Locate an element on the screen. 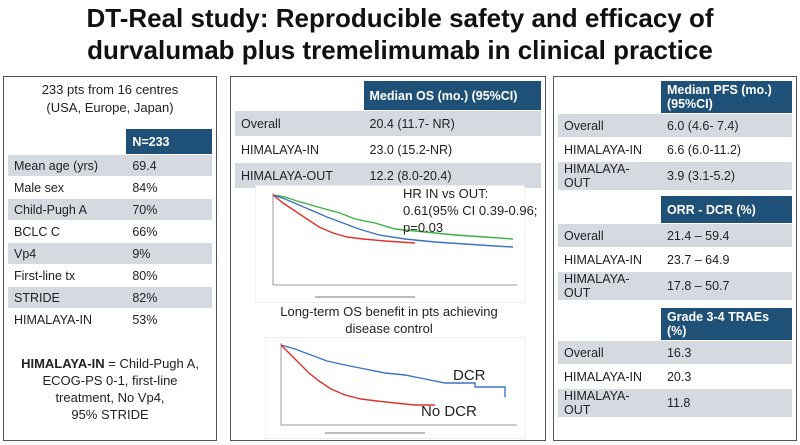 The height and width of the screenshot is (445, 800). table-row: HIMALAYA-OUT 17.8 – 50.7 is located at coordinates (675, 285).